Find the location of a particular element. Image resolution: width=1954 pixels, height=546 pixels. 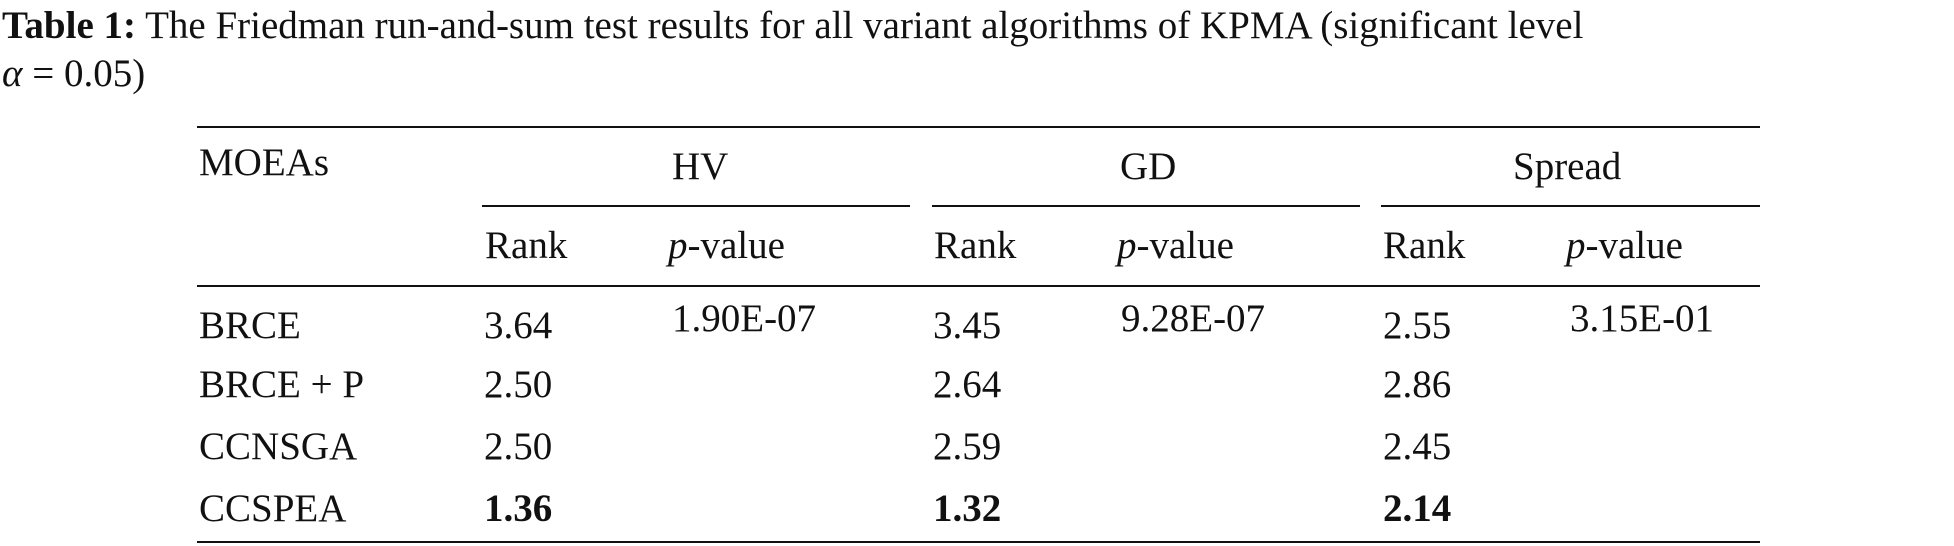

spread-rank-cell-best: 2.14 is located at coordinates (1417, 508).